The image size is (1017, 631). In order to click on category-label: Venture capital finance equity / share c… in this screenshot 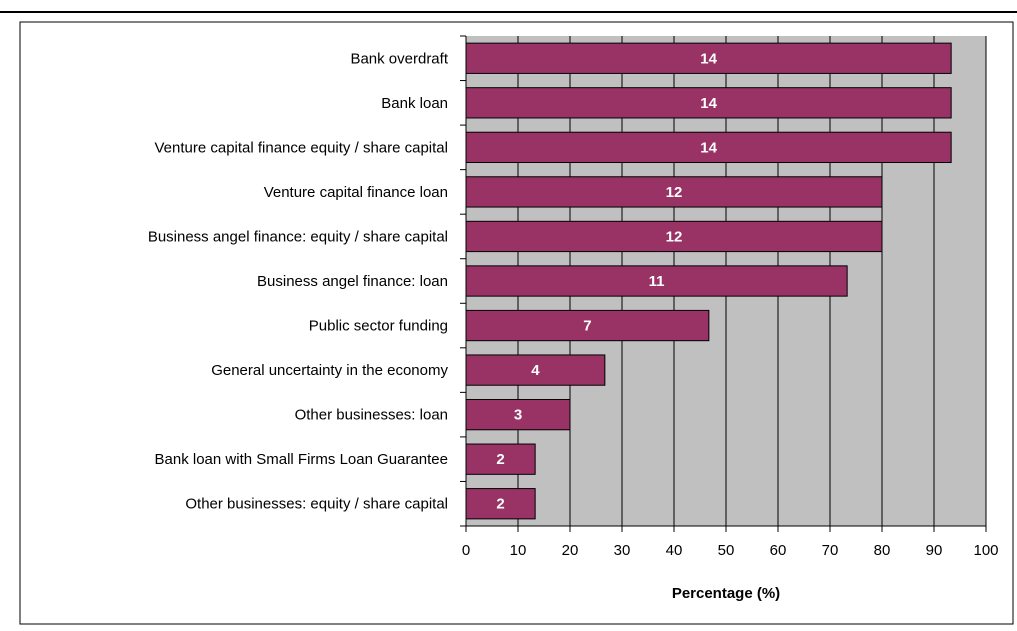, I will do `click(301, 147)`.